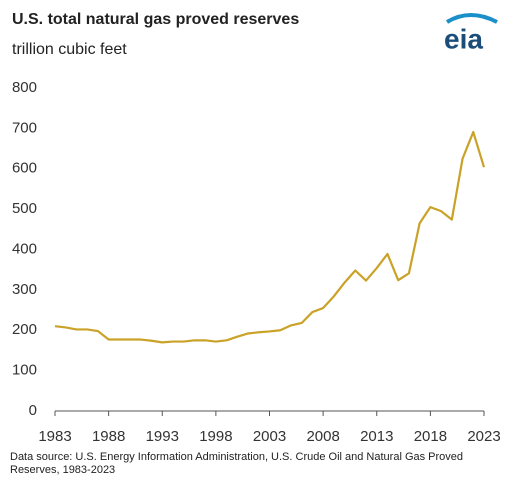 This screenshot has height=482, width=520. I want to click on y-tick-label: 300, so click(24, 289).